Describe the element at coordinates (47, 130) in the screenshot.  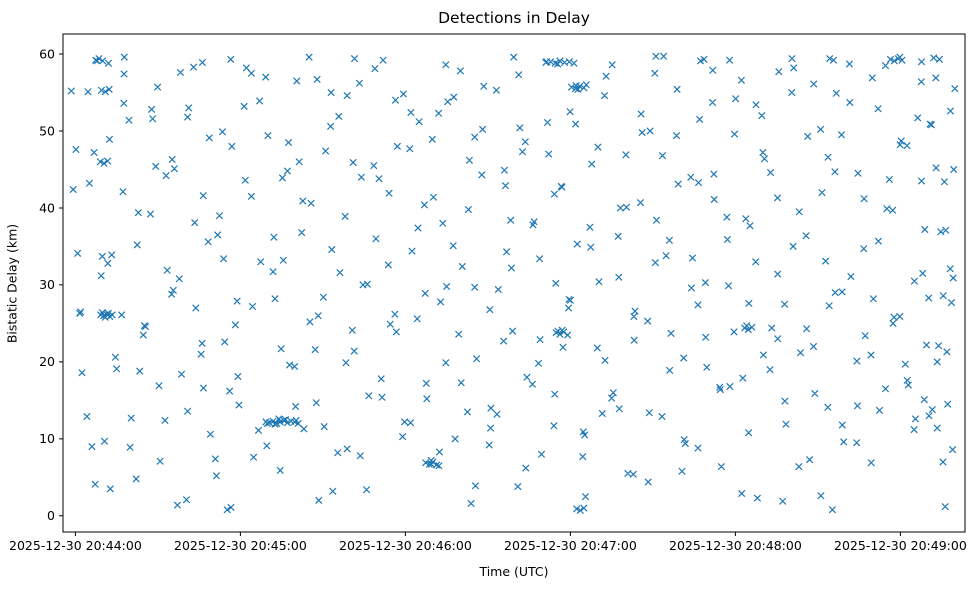
I see `y-tick-label: 50` at that location.